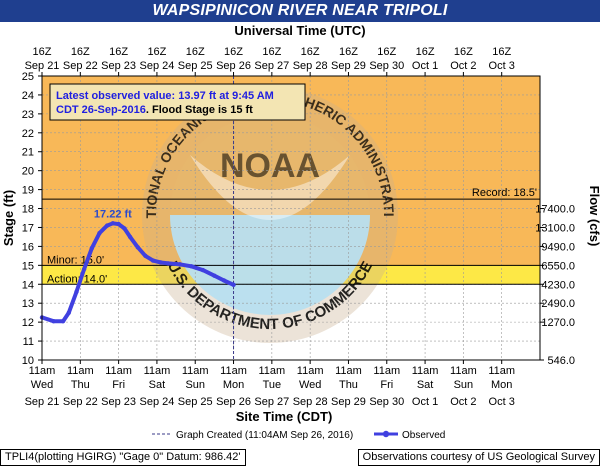 This screenshot has width=600, height=466. Describe the element at coordinates (271, 402) in the screenshot. I see `bottom-tick-label-date: Sep 27` at that location.